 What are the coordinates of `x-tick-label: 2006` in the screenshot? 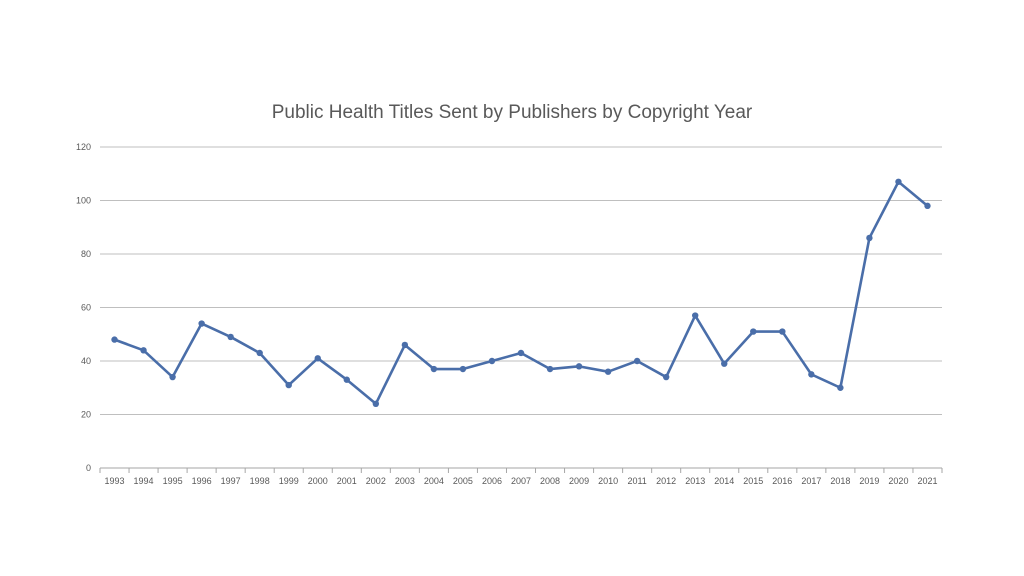 It's located at (492, 481).